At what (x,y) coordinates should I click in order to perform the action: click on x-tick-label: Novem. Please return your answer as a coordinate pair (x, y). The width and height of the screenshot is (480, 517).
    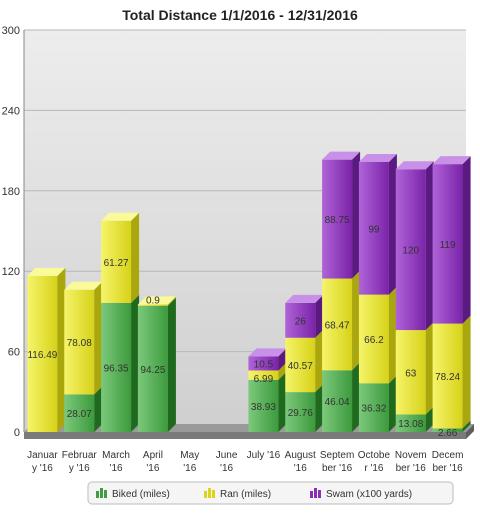
    Looking at the image, I should click on (411, 455).